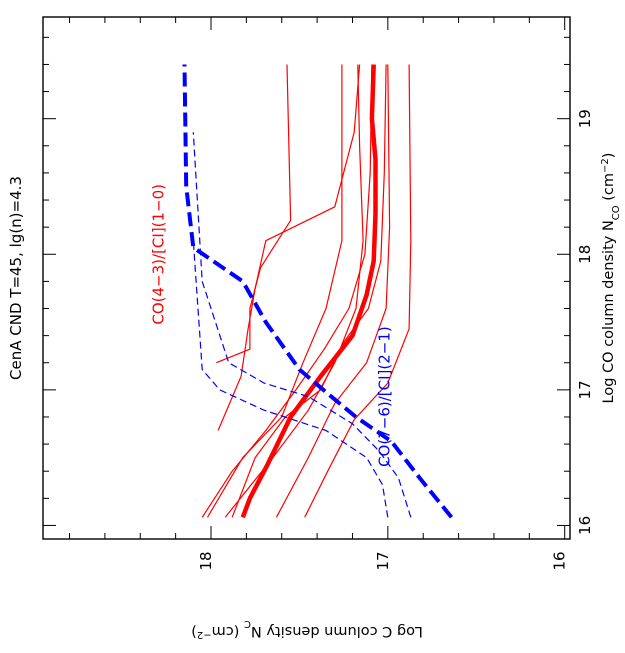 This screenshot has height=653, width=625. I want to click on x-tick-label: 17, so click(585, 389).